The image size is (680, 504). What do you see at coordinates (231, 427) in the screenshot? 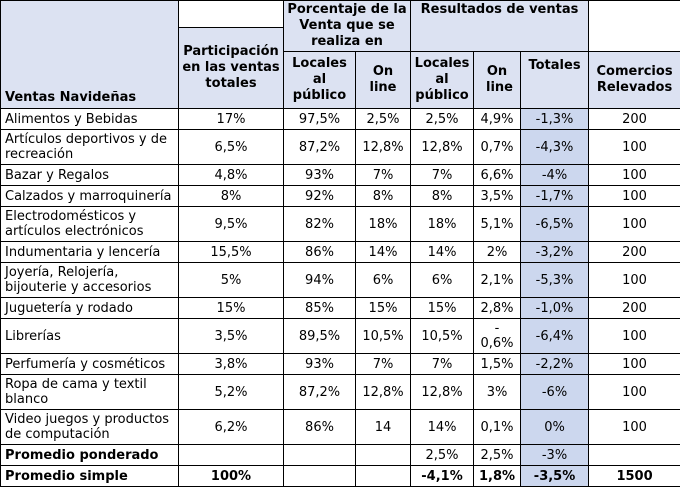
I see `participacion-cell: 6,2%` at bounding box center [231, 427].